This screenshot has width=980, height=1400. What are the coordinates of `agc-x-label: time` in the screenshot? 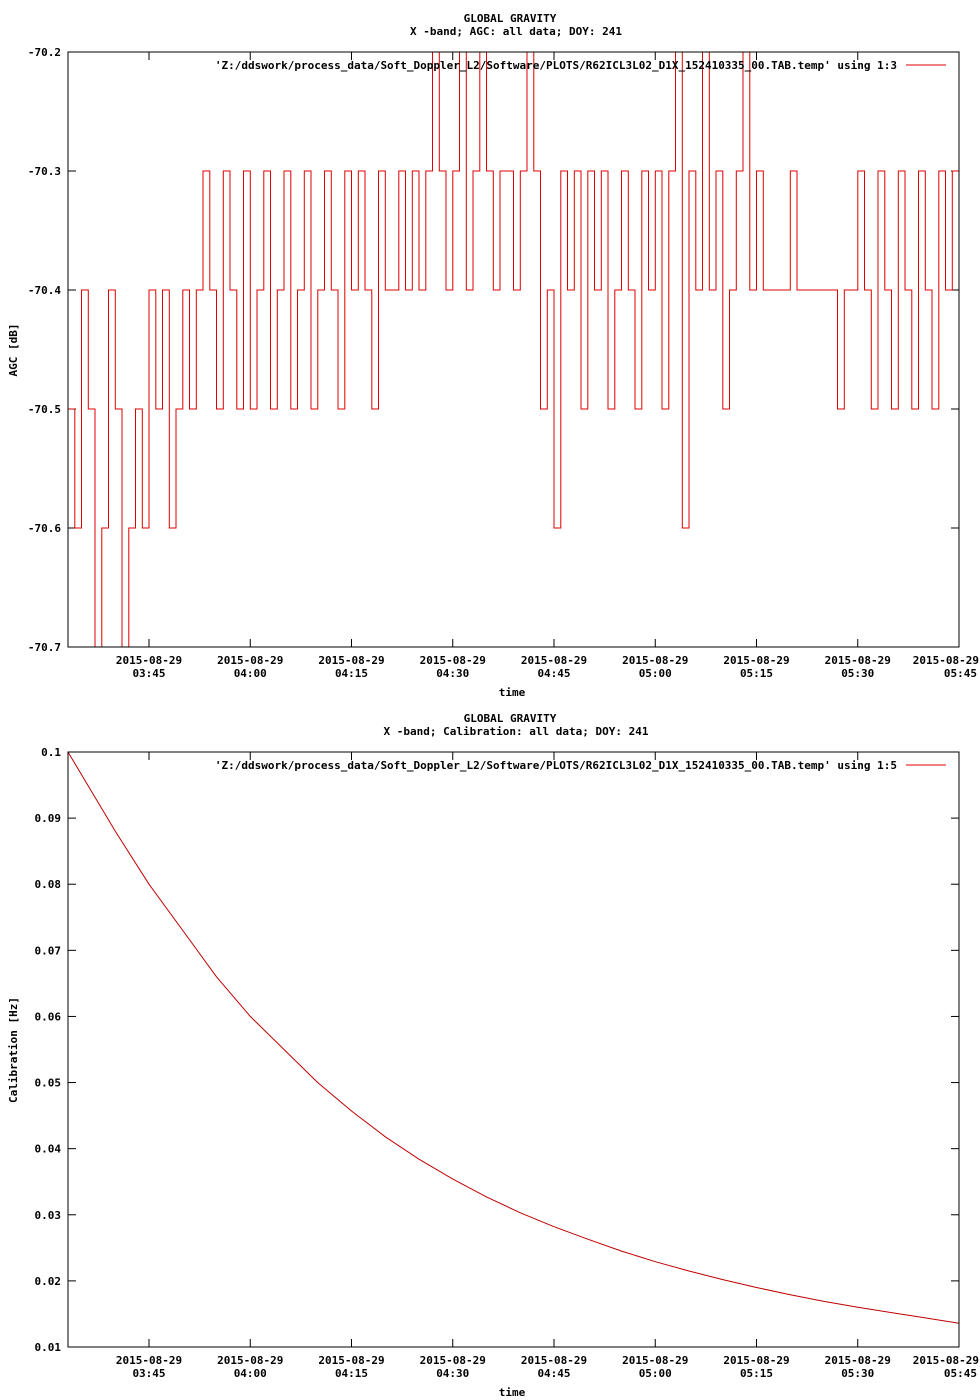 It's located at (512, 692).